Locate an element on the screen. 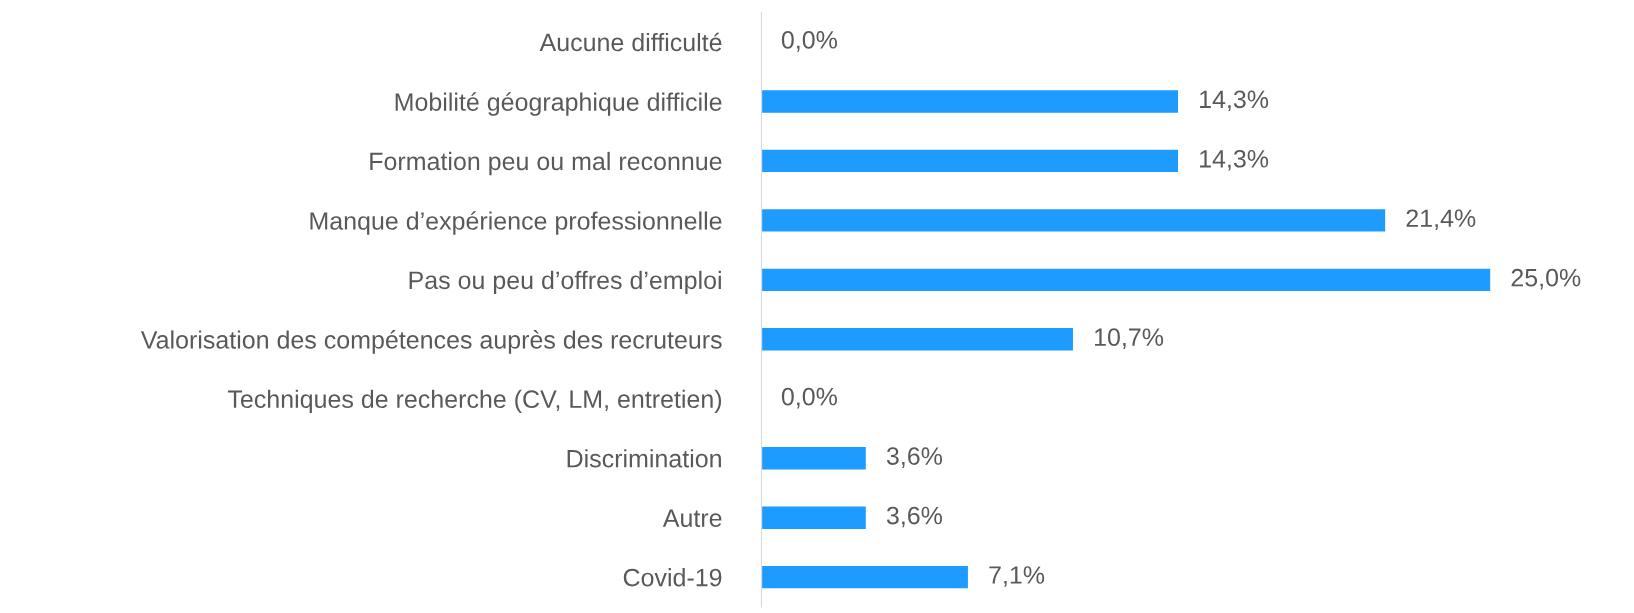  y-tick-label: Formation peu ou mal reconnue is located at coordinates (546, 163).